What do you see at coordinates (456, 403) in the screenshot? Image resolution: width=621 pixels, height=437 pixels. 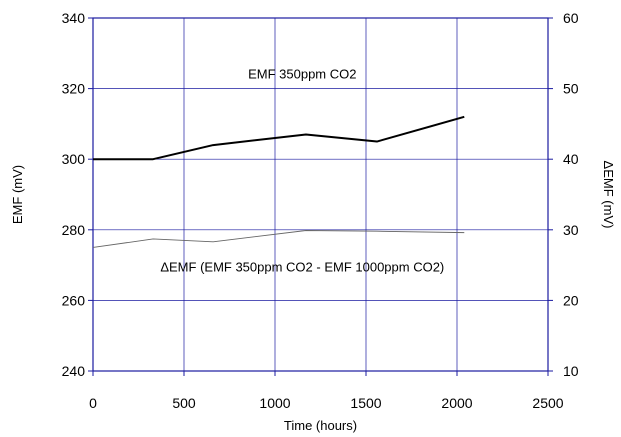 I see `x-tick-label: 2000` at bounding box center [456, 403].